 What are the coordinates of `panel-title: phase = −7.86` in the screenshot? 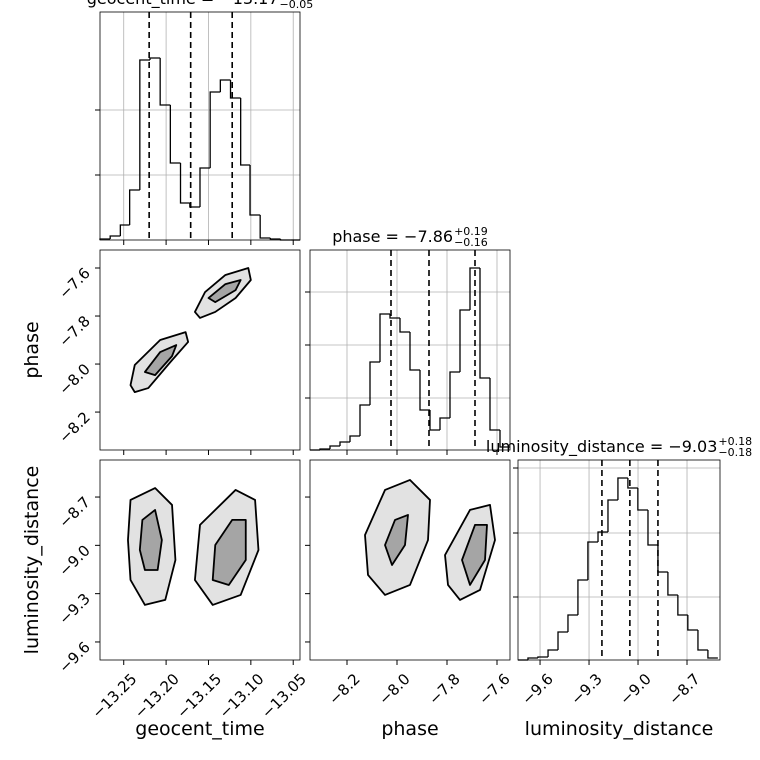 It's located at (392, 236).